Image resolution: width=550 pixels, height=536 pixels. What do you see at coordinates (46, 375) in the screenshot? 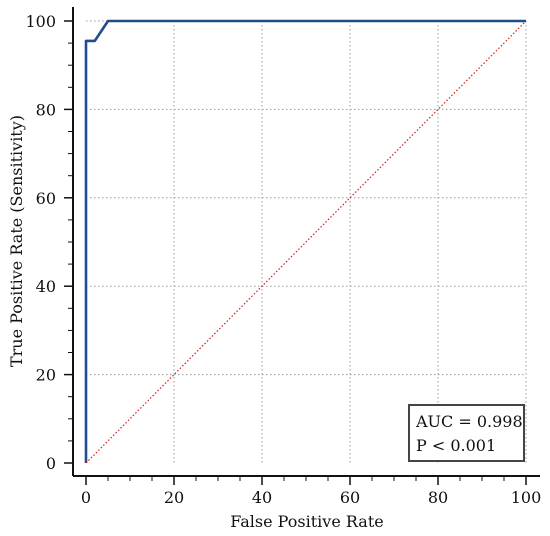
I see `y-tick-label-1: 20` at bounding box center [46, 375].